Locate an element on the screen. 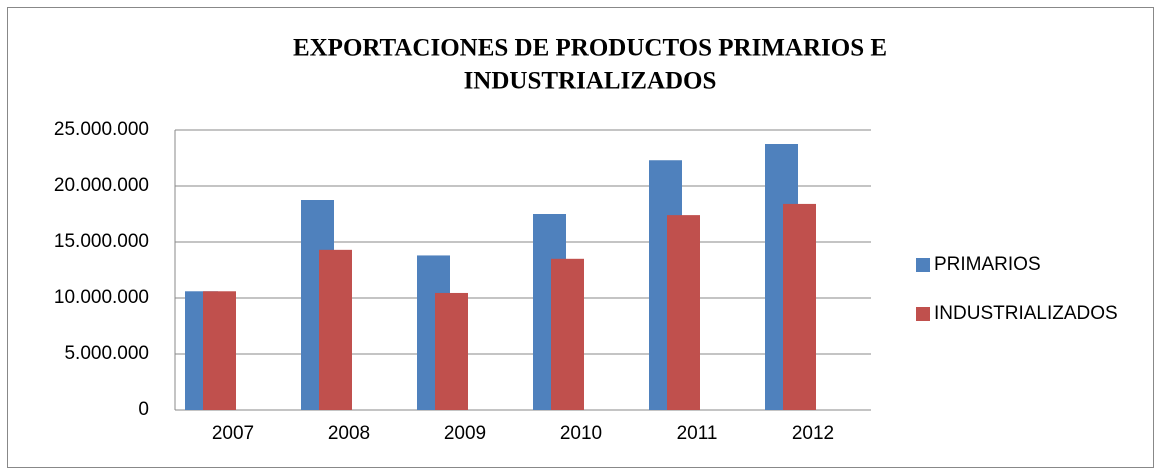 The height and width of the screenshot is (470, 1160). y-tick-label: 15.000.000 is located at coordinates (101, 241).